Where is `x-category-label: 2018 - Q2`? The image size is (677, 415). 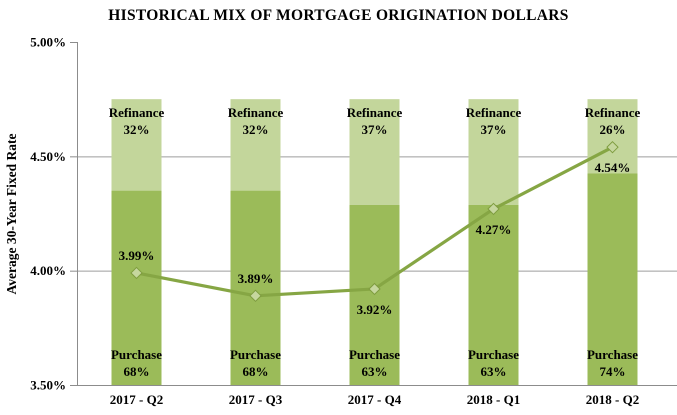
x-category-label: 2018 - Q2 is located at coordinates (612, 399).